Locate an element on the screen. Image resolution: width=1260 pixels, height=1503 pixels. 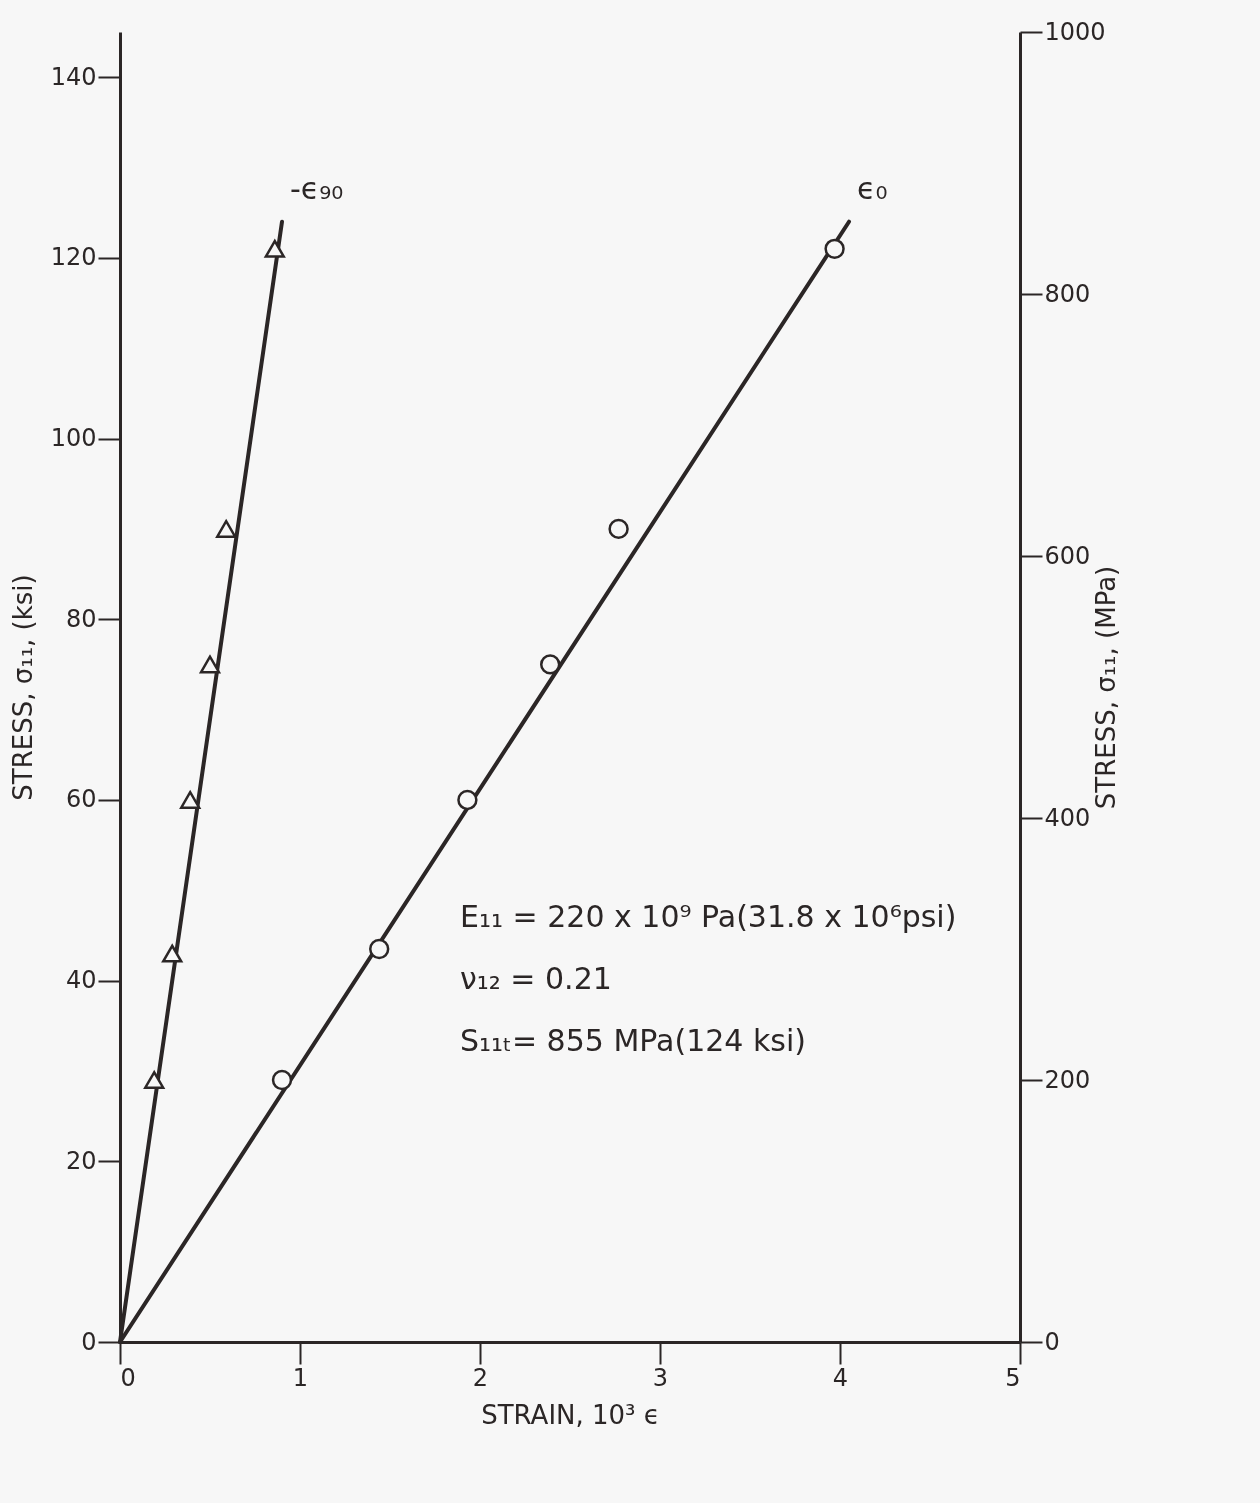
x-tick-label: 0 is located at coordinates (128, 1377).